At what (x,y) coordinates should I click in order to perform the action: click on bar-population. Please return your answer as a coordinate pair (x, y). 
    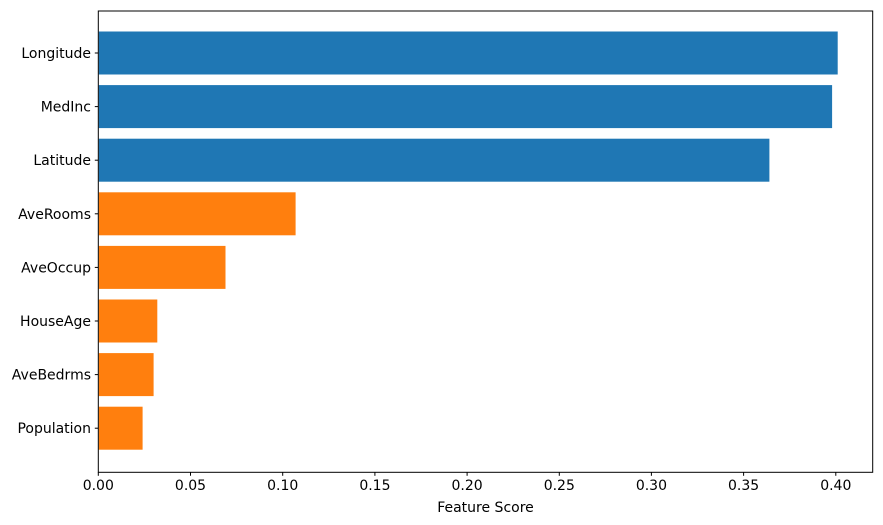
    Looking at the image, I should click on (120, 428).